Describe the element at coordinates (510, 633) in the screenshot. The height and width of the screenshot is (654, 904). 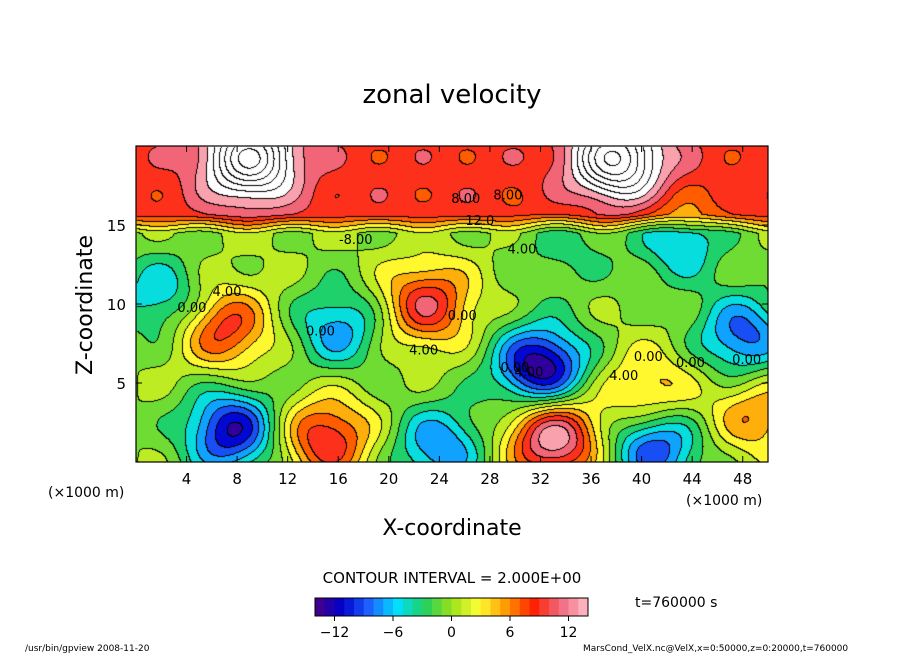
I see `colorbar-tick-label: 6` at that location.